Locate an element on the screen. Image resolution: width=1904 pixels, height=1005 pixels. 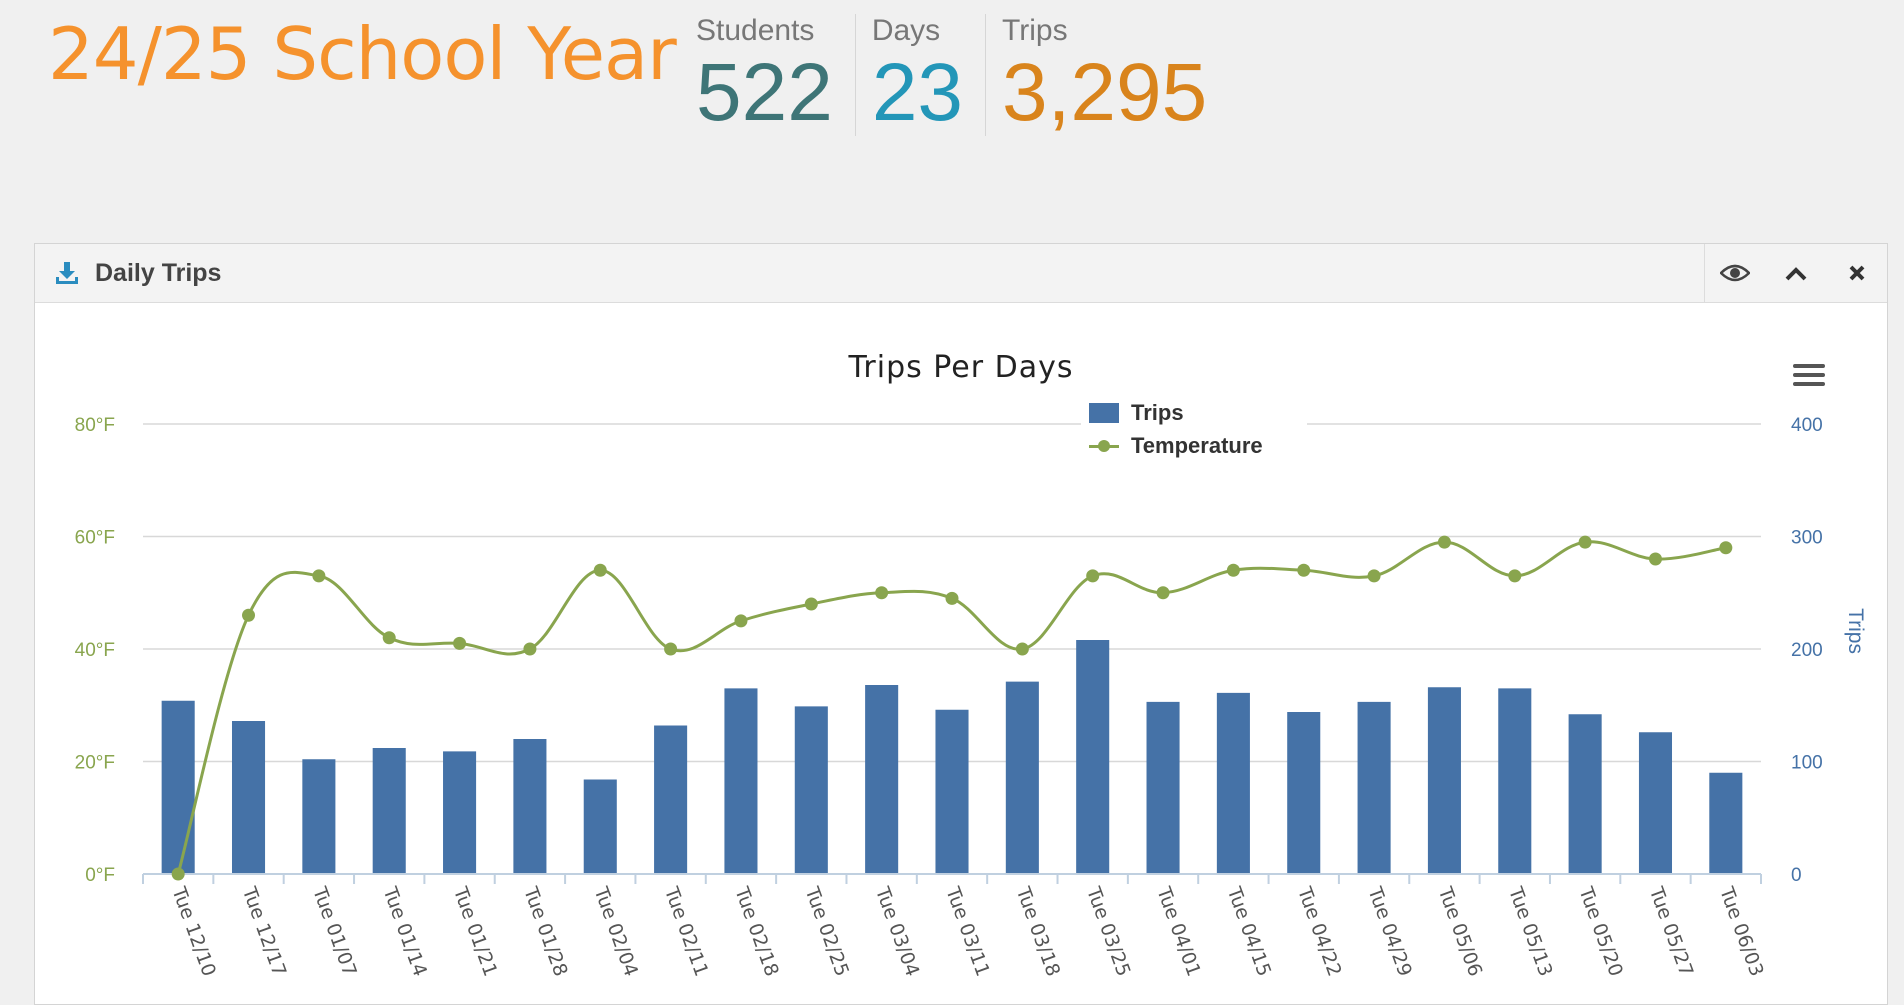
x-axis-label: Tue 04/22 is located at coordinates (1319, 931).